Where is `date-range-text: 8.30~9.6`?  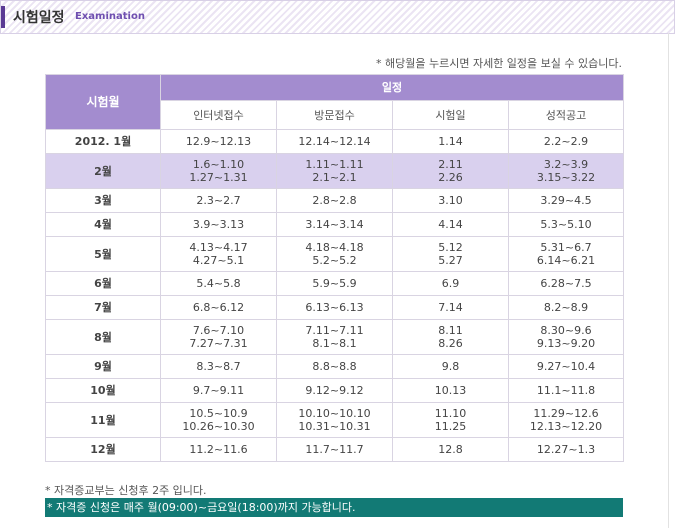 date-range-text: 8.30~9.6 is located at coordinates (566, 330).